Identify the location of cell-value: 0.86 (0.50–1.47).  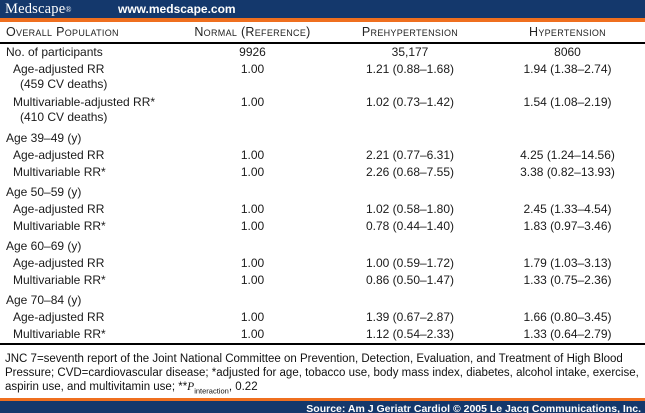
(410, 280).